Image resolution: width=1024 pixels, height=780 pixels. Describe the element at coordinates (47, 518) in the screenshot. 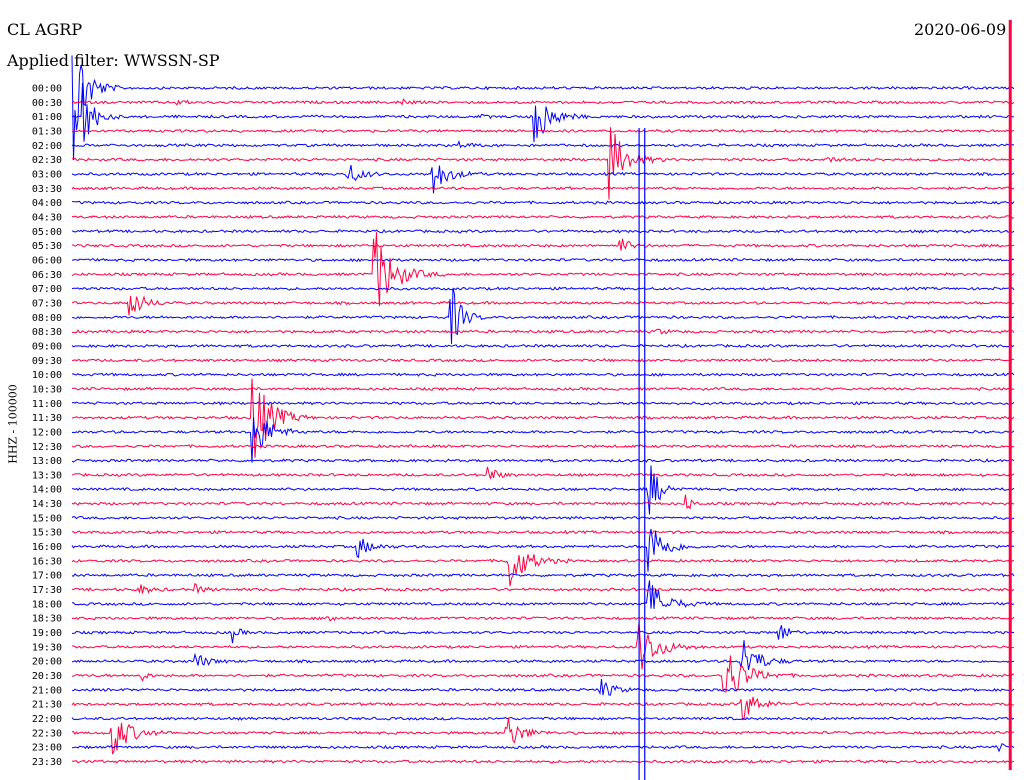

I see `row-time-label: 15:00` at that location.